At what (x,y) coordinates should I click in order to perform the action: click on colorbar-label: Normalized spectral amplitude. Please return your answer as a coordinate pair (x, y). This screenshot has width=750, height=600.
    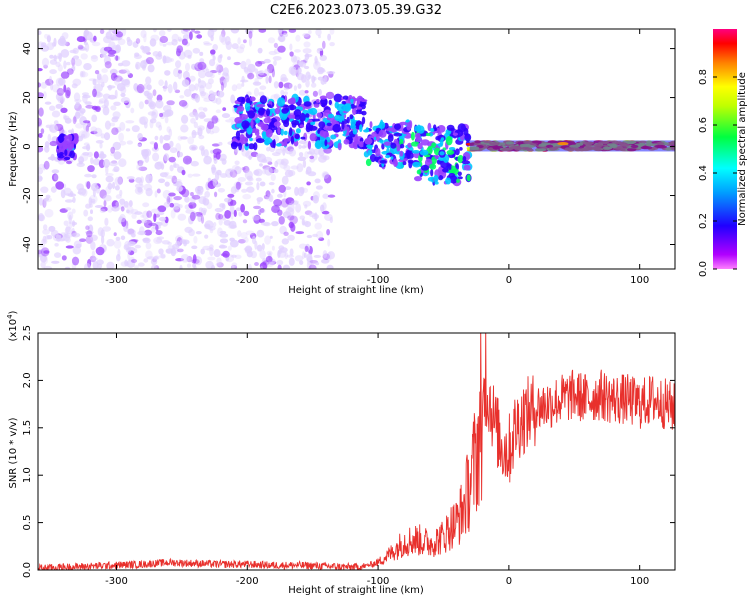
    Looking at the image, I should click on (742, 149).